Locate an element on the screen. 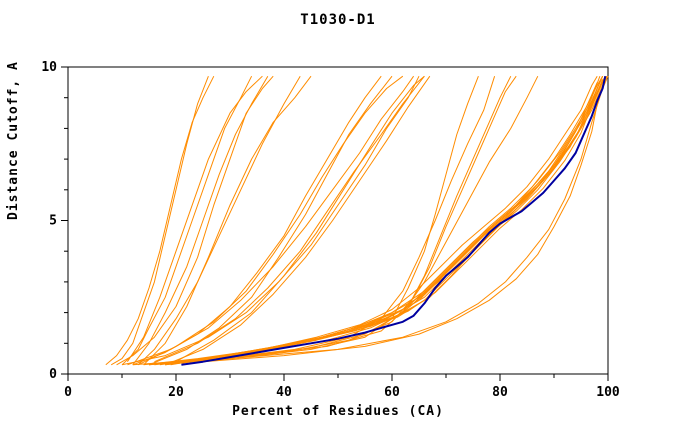 The width and height of the screenshot is (680, 440). x-tick-label: 0 is located at coordinates (68, 392).